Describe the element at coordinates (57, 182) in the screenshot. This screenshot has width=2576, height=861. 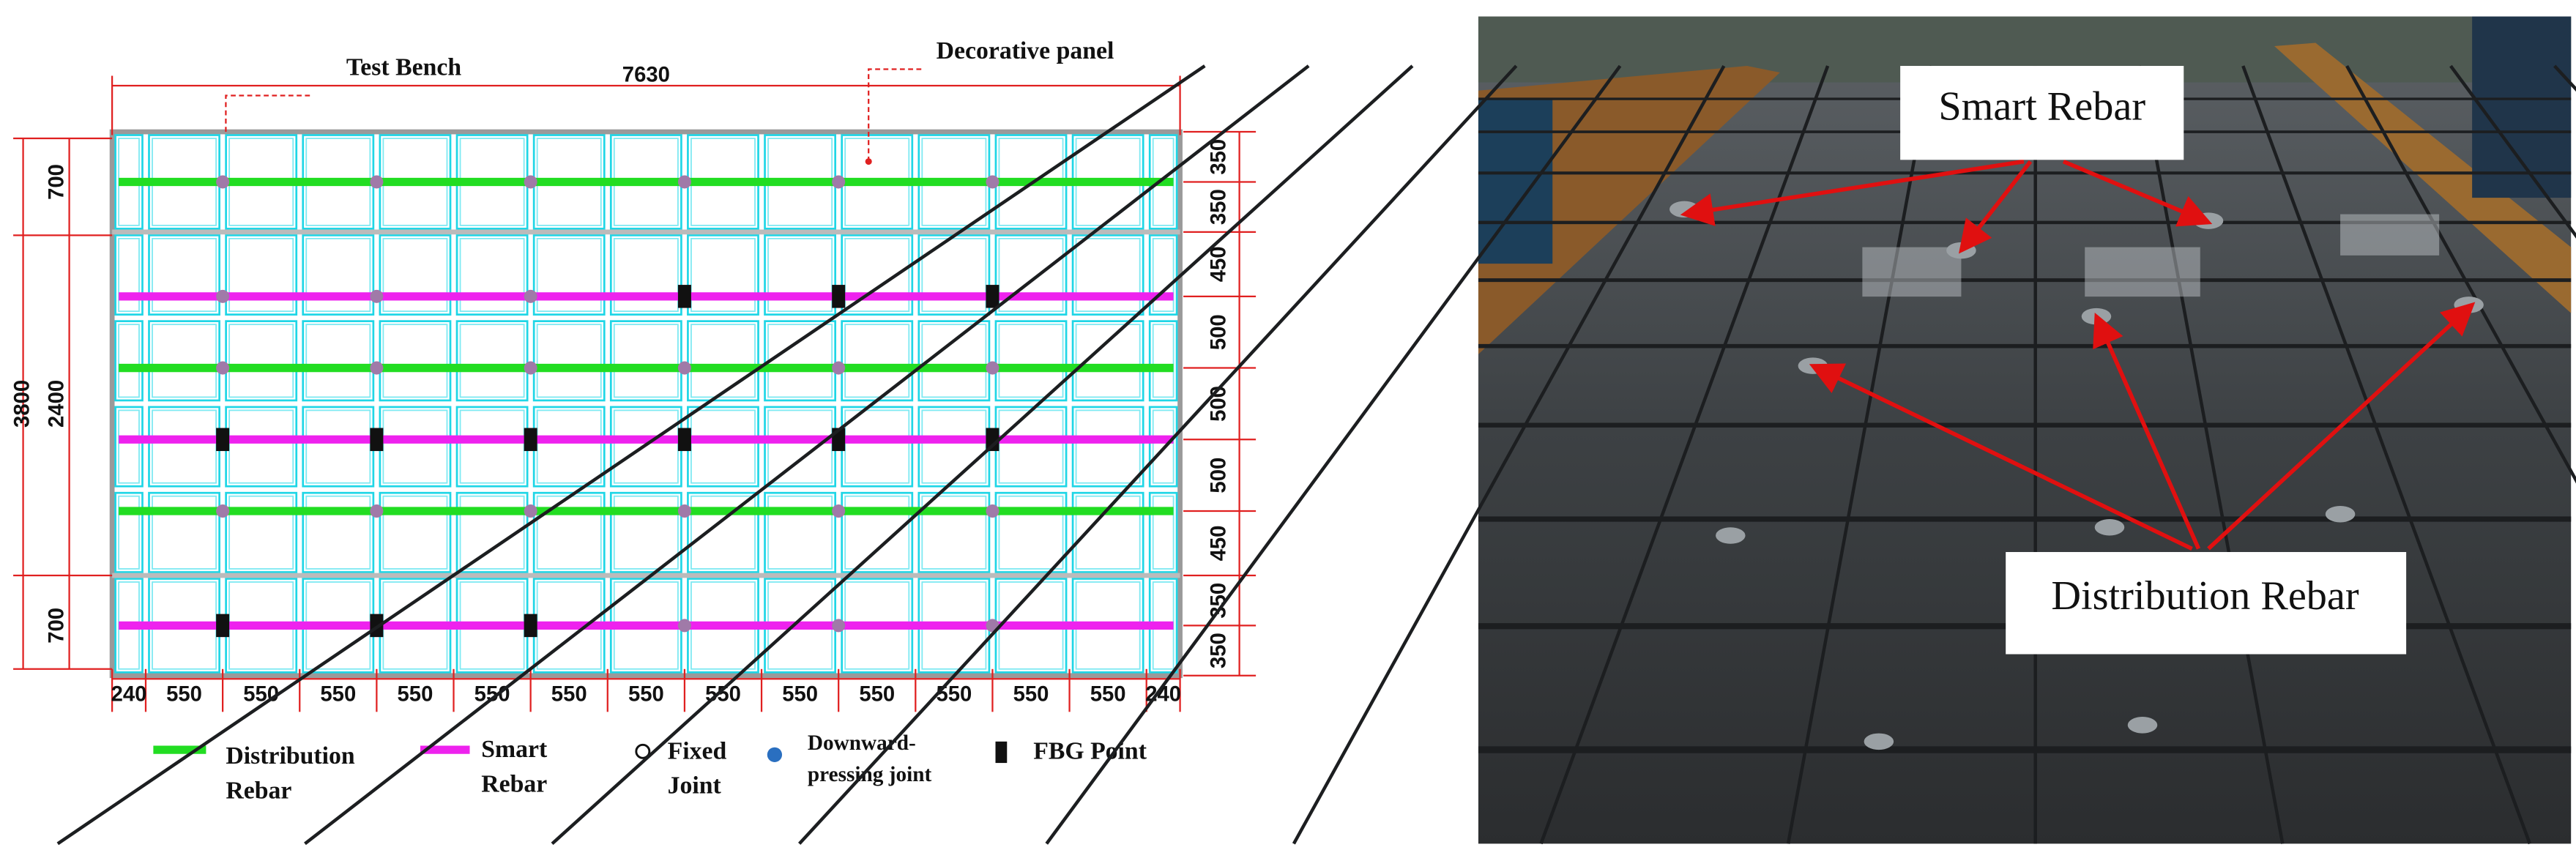
I see `left-dim: 700` at that location.